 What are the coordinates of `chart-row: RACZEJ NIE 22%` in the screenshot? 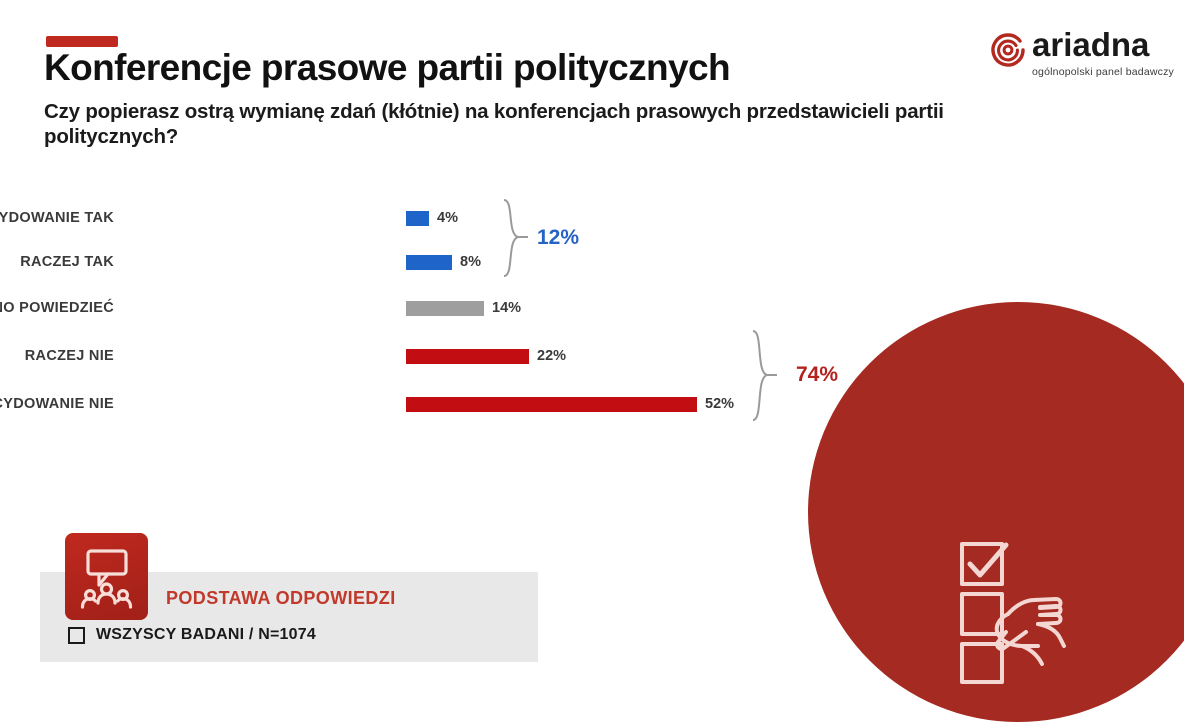 It's located at (450, 356).